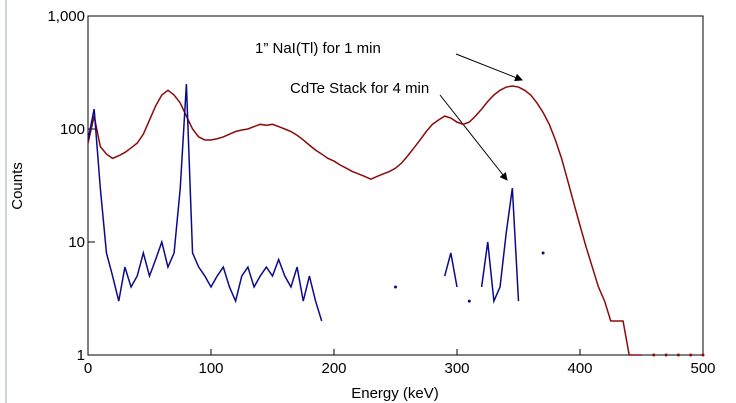 The image size is (736, 403). What do you see at coordinates (76, 242) in the screenshot?
I see `y-tick-label: 10` at bounding box center [76, 242].